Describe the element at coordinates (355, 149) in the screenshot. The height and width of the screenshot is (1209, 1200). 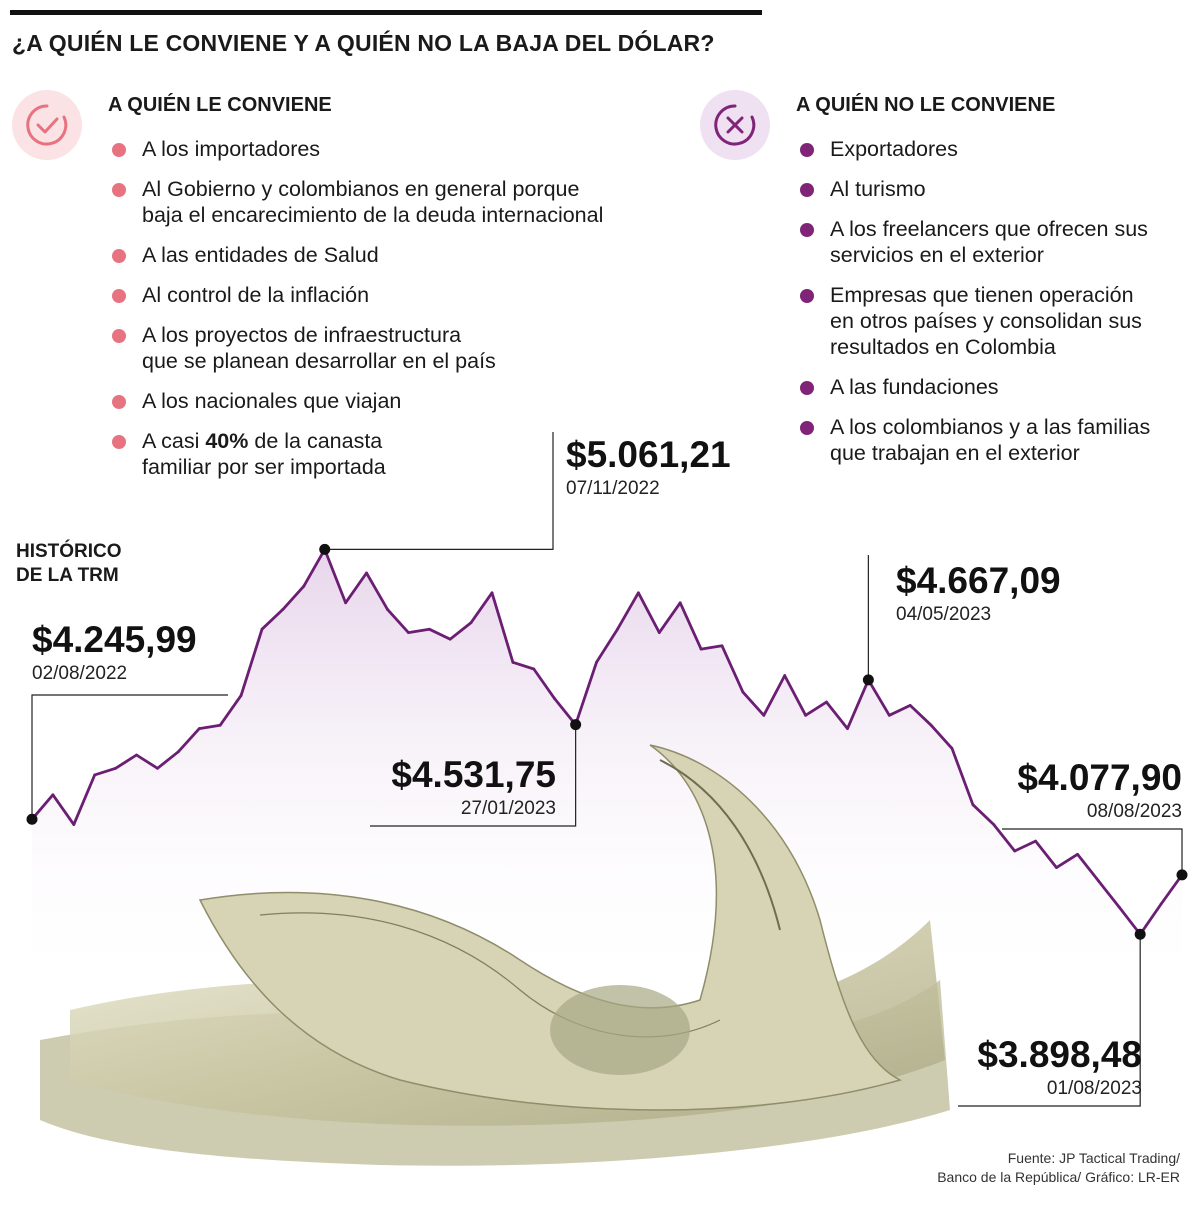
I see `list-item: A los importadores` at that location.